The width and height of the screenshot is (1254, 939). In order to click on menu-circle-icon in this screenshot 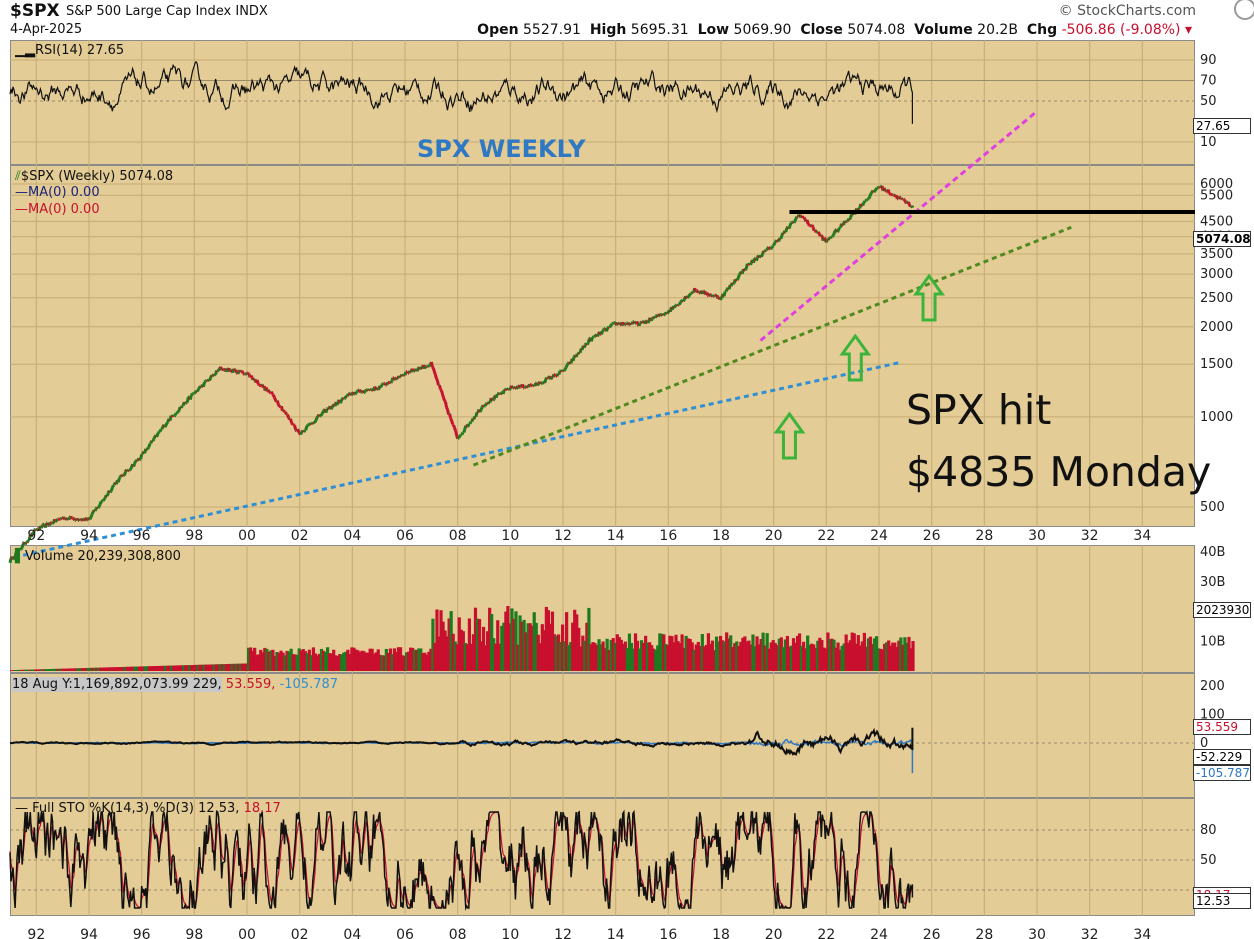, I will do `click(1244, 10)`.